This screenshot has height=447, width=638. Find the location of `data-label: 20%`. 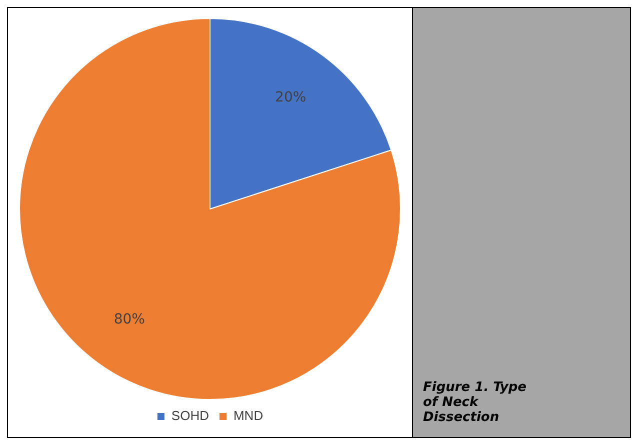

data-label: 20% is located at coordinates (290, 98).